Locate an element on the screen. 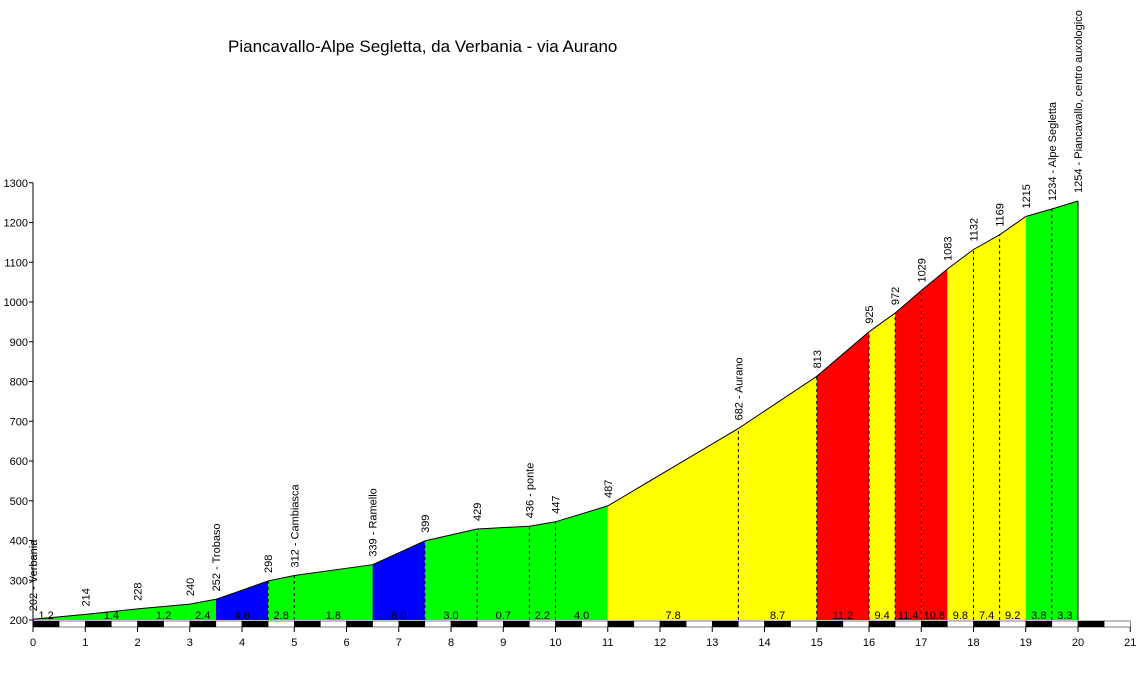 The image size is (1137, 673). x-tick-label: 20 is located at coordinates (1078, 643).